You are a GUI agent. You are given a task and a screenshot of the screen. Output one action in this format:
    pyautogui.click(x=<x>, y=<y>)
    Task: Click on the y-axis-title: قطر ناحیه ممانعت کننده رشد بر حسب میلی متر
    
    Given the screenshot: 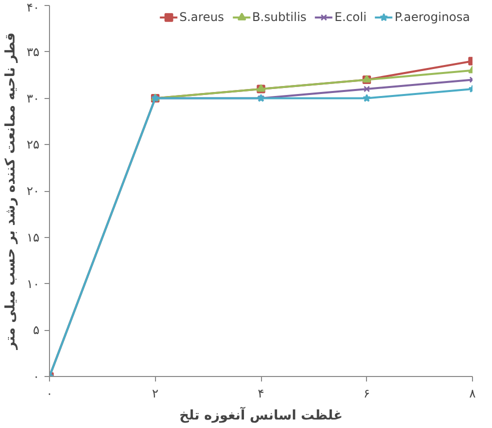 What is the action you would take?
    pyautogui.click(x=11, y=191)
    